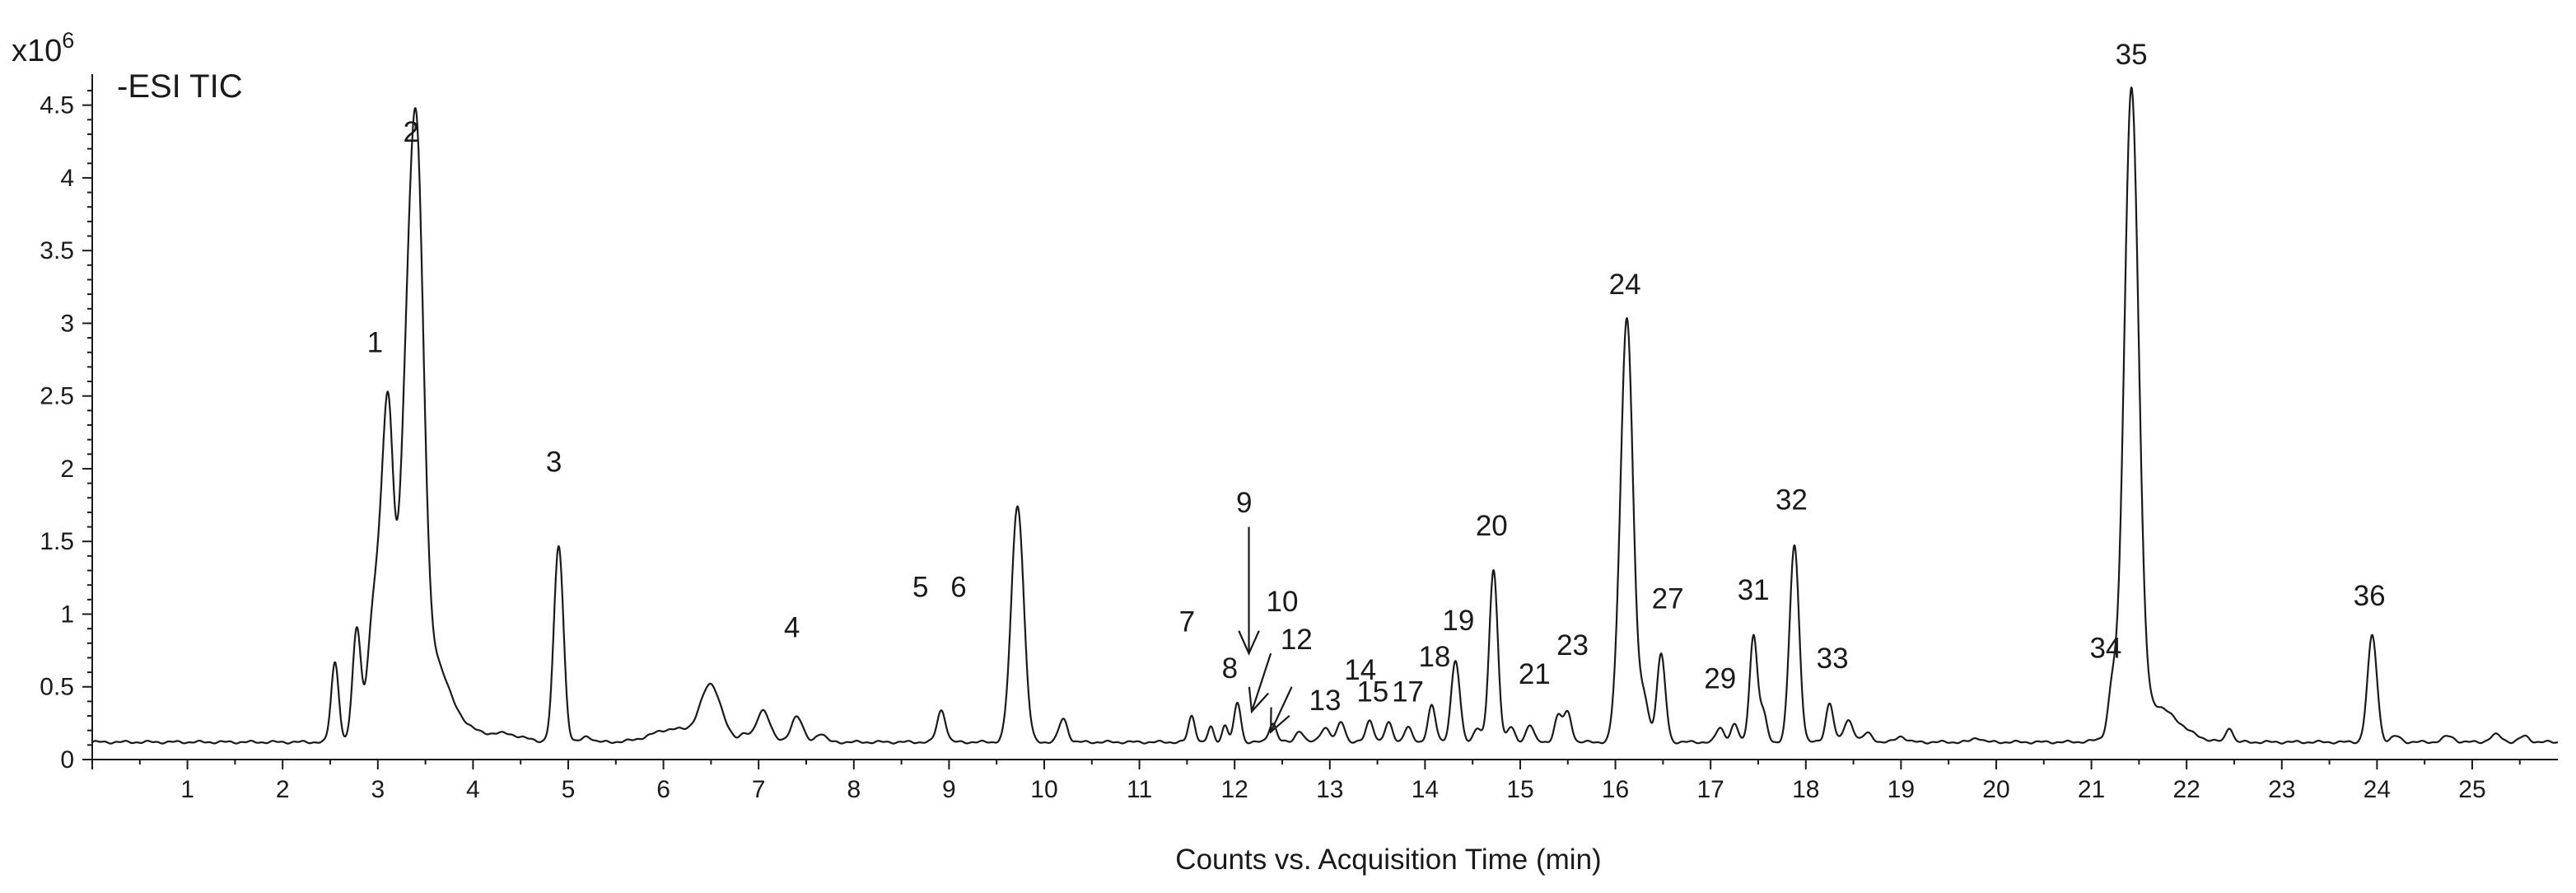 The height and width of the screenshot is (893, 2576). What do you see at coordinates (1805, 789) in the screenshot?
I see `x-tick-label: 18` at bounding box center [1805, 789].